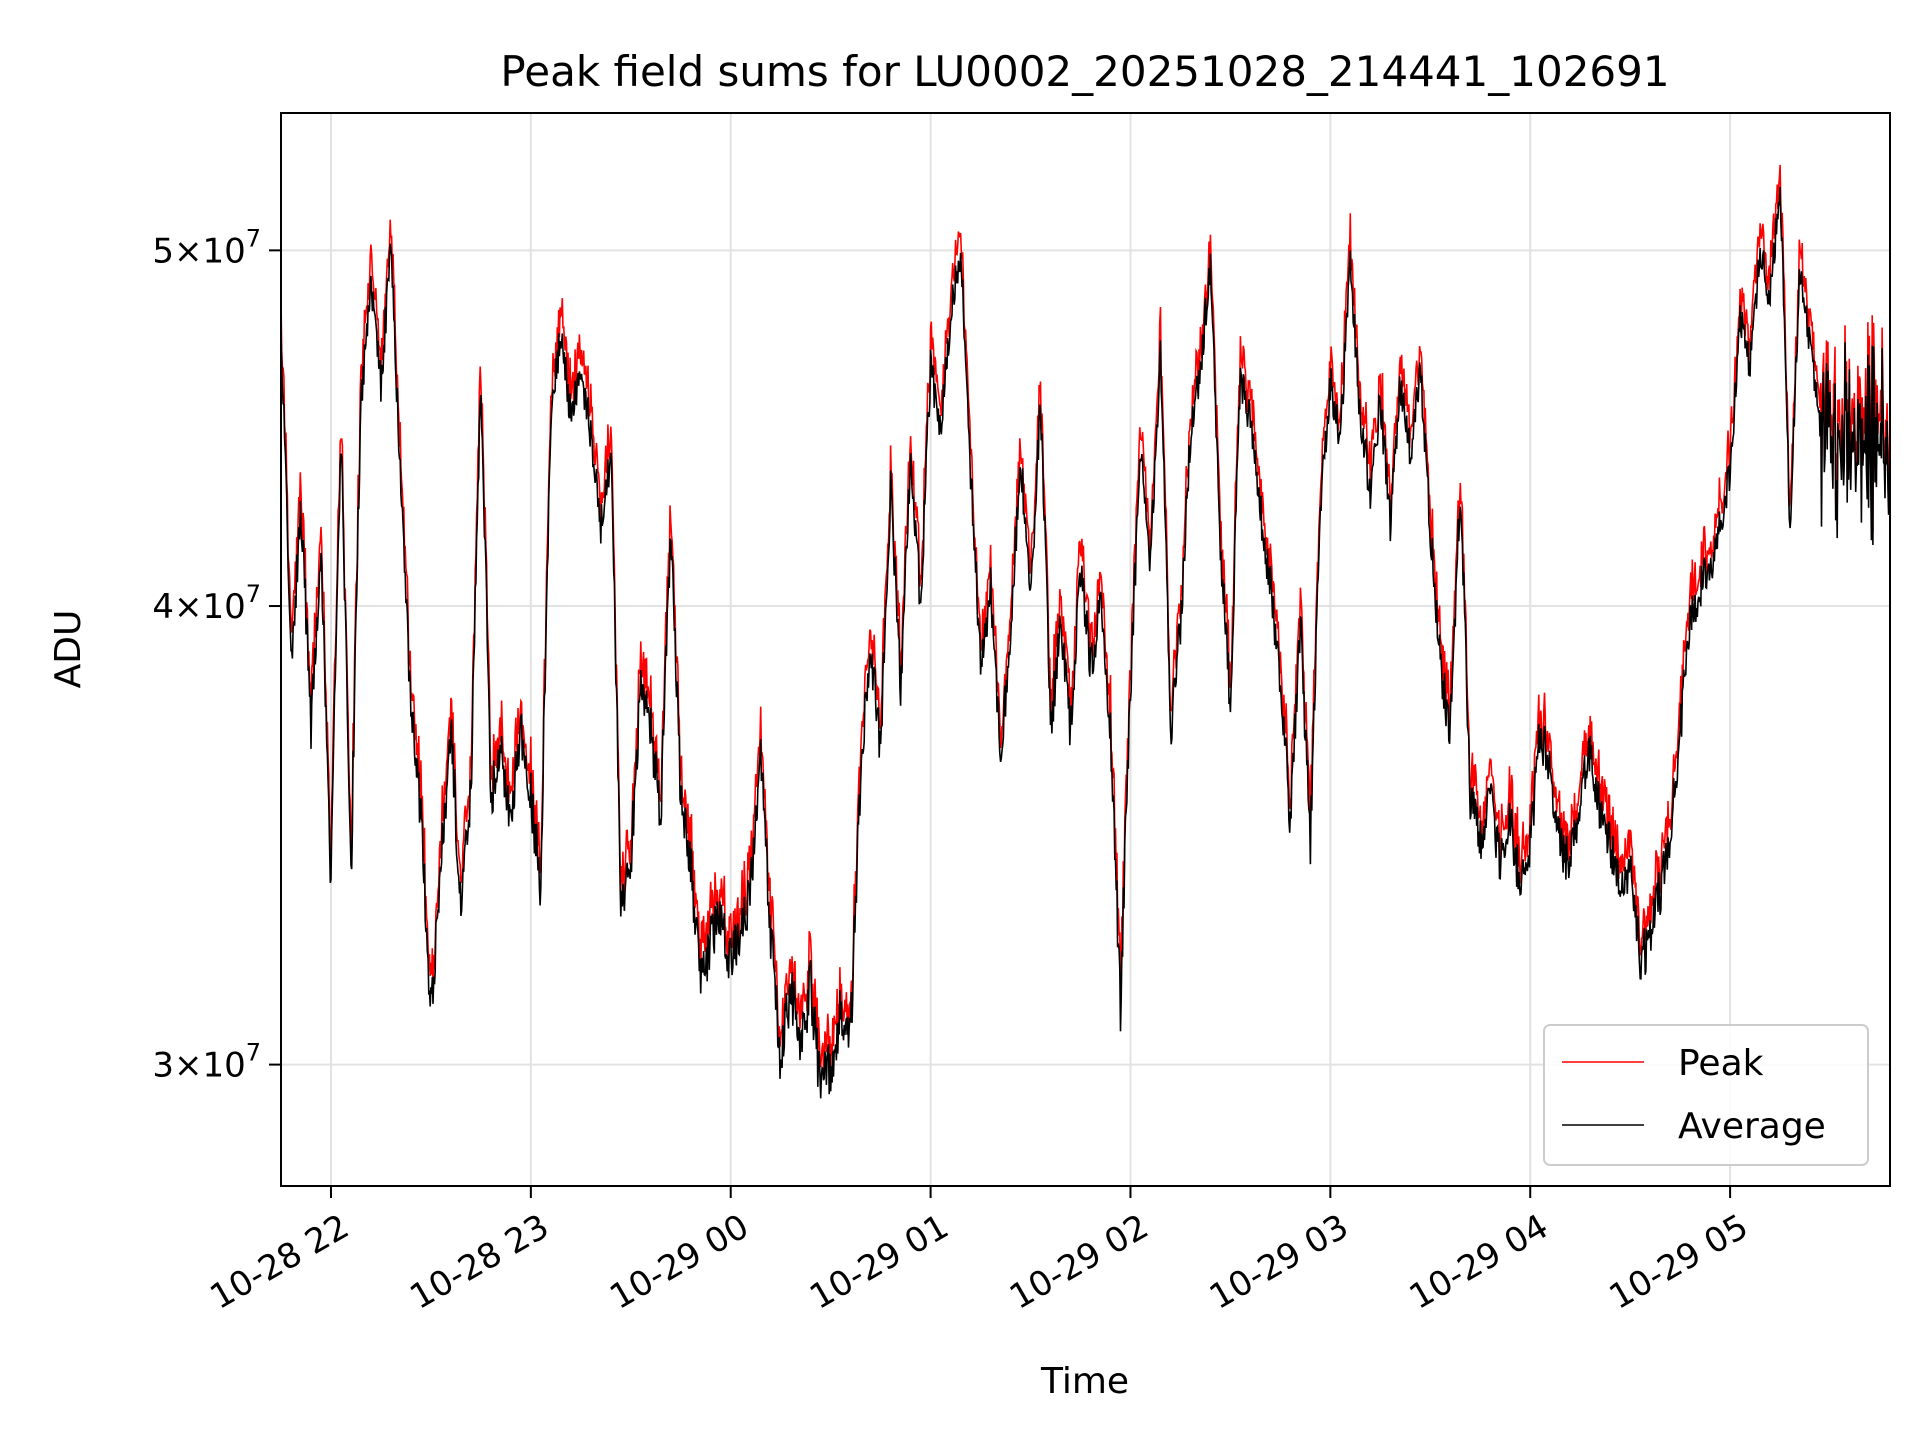  What do you see at coordinates (68, 649) in the screenshot?
I see `y-axis-label: ADU` at bounding box center [68, 649].